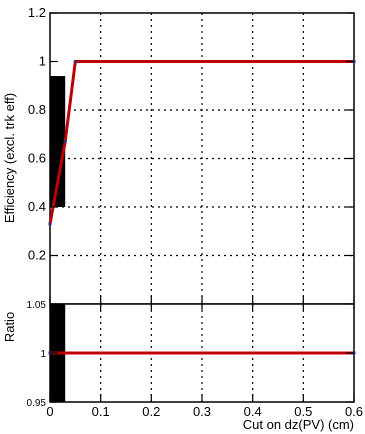  Describe the element at coordinates (151, 411) in the screenshot. I see `x-tick-label: 0.2` at that location.